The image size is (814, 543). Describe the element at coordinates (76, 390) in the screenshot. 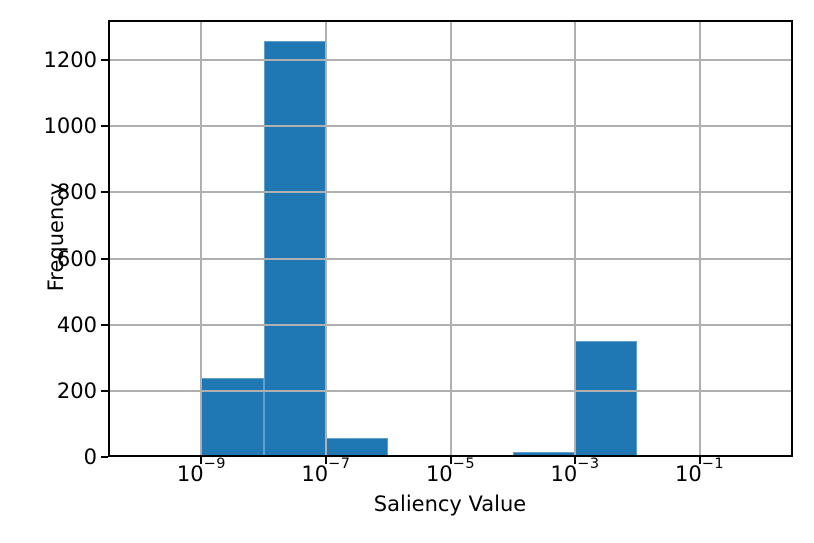

I see `y-tick-label: 200` at that location.